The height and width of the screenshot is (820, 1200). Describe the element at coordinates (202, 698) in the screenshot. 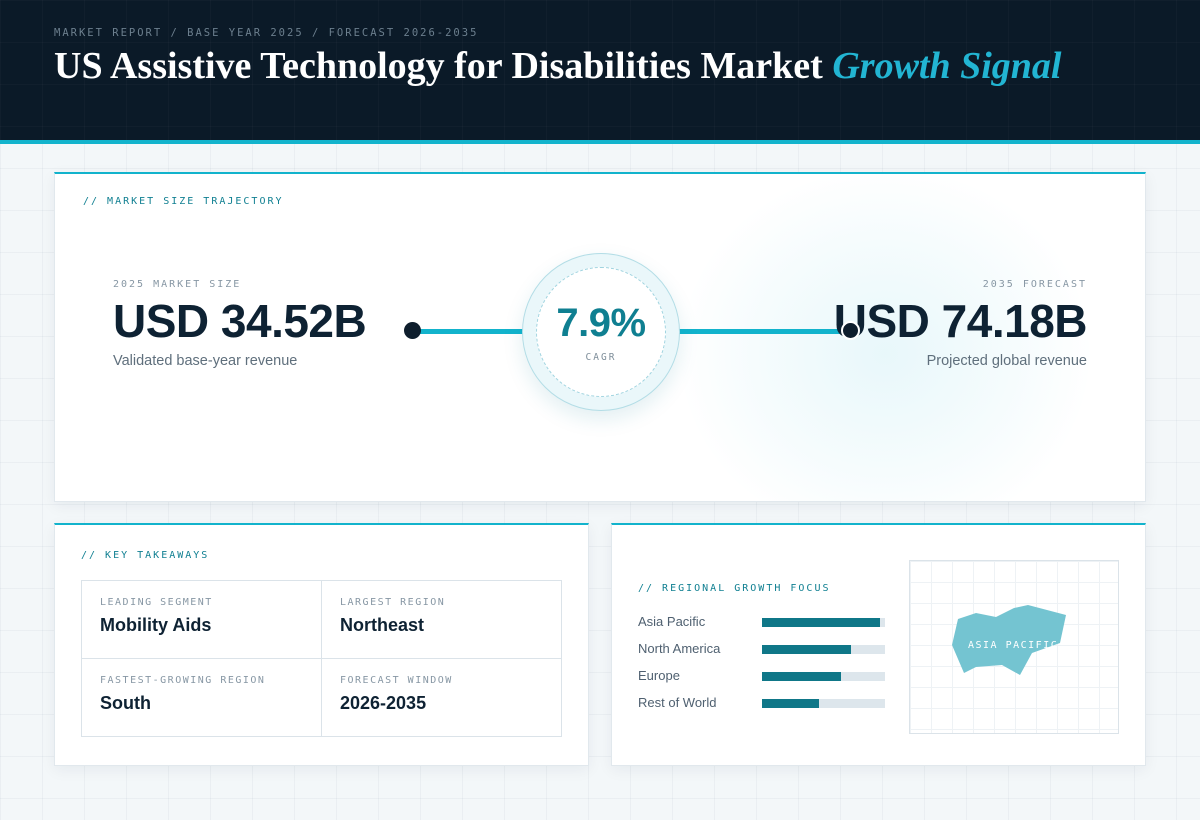

I see `takeaway-fastest-growing-region: FASTEST-GROWING REGION South` at that location.